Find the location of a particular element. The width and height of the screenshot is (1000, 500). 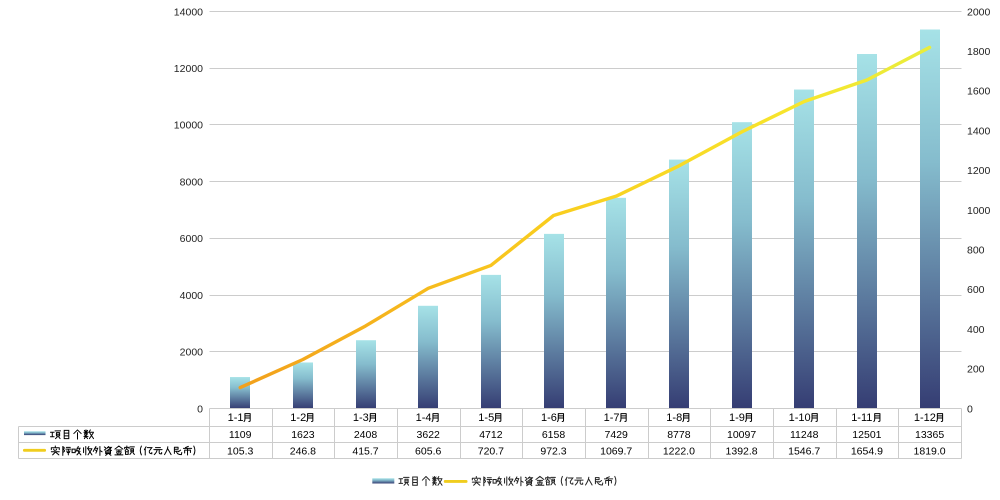

svg-text: 1-3 is located at coordinates (361, 418).